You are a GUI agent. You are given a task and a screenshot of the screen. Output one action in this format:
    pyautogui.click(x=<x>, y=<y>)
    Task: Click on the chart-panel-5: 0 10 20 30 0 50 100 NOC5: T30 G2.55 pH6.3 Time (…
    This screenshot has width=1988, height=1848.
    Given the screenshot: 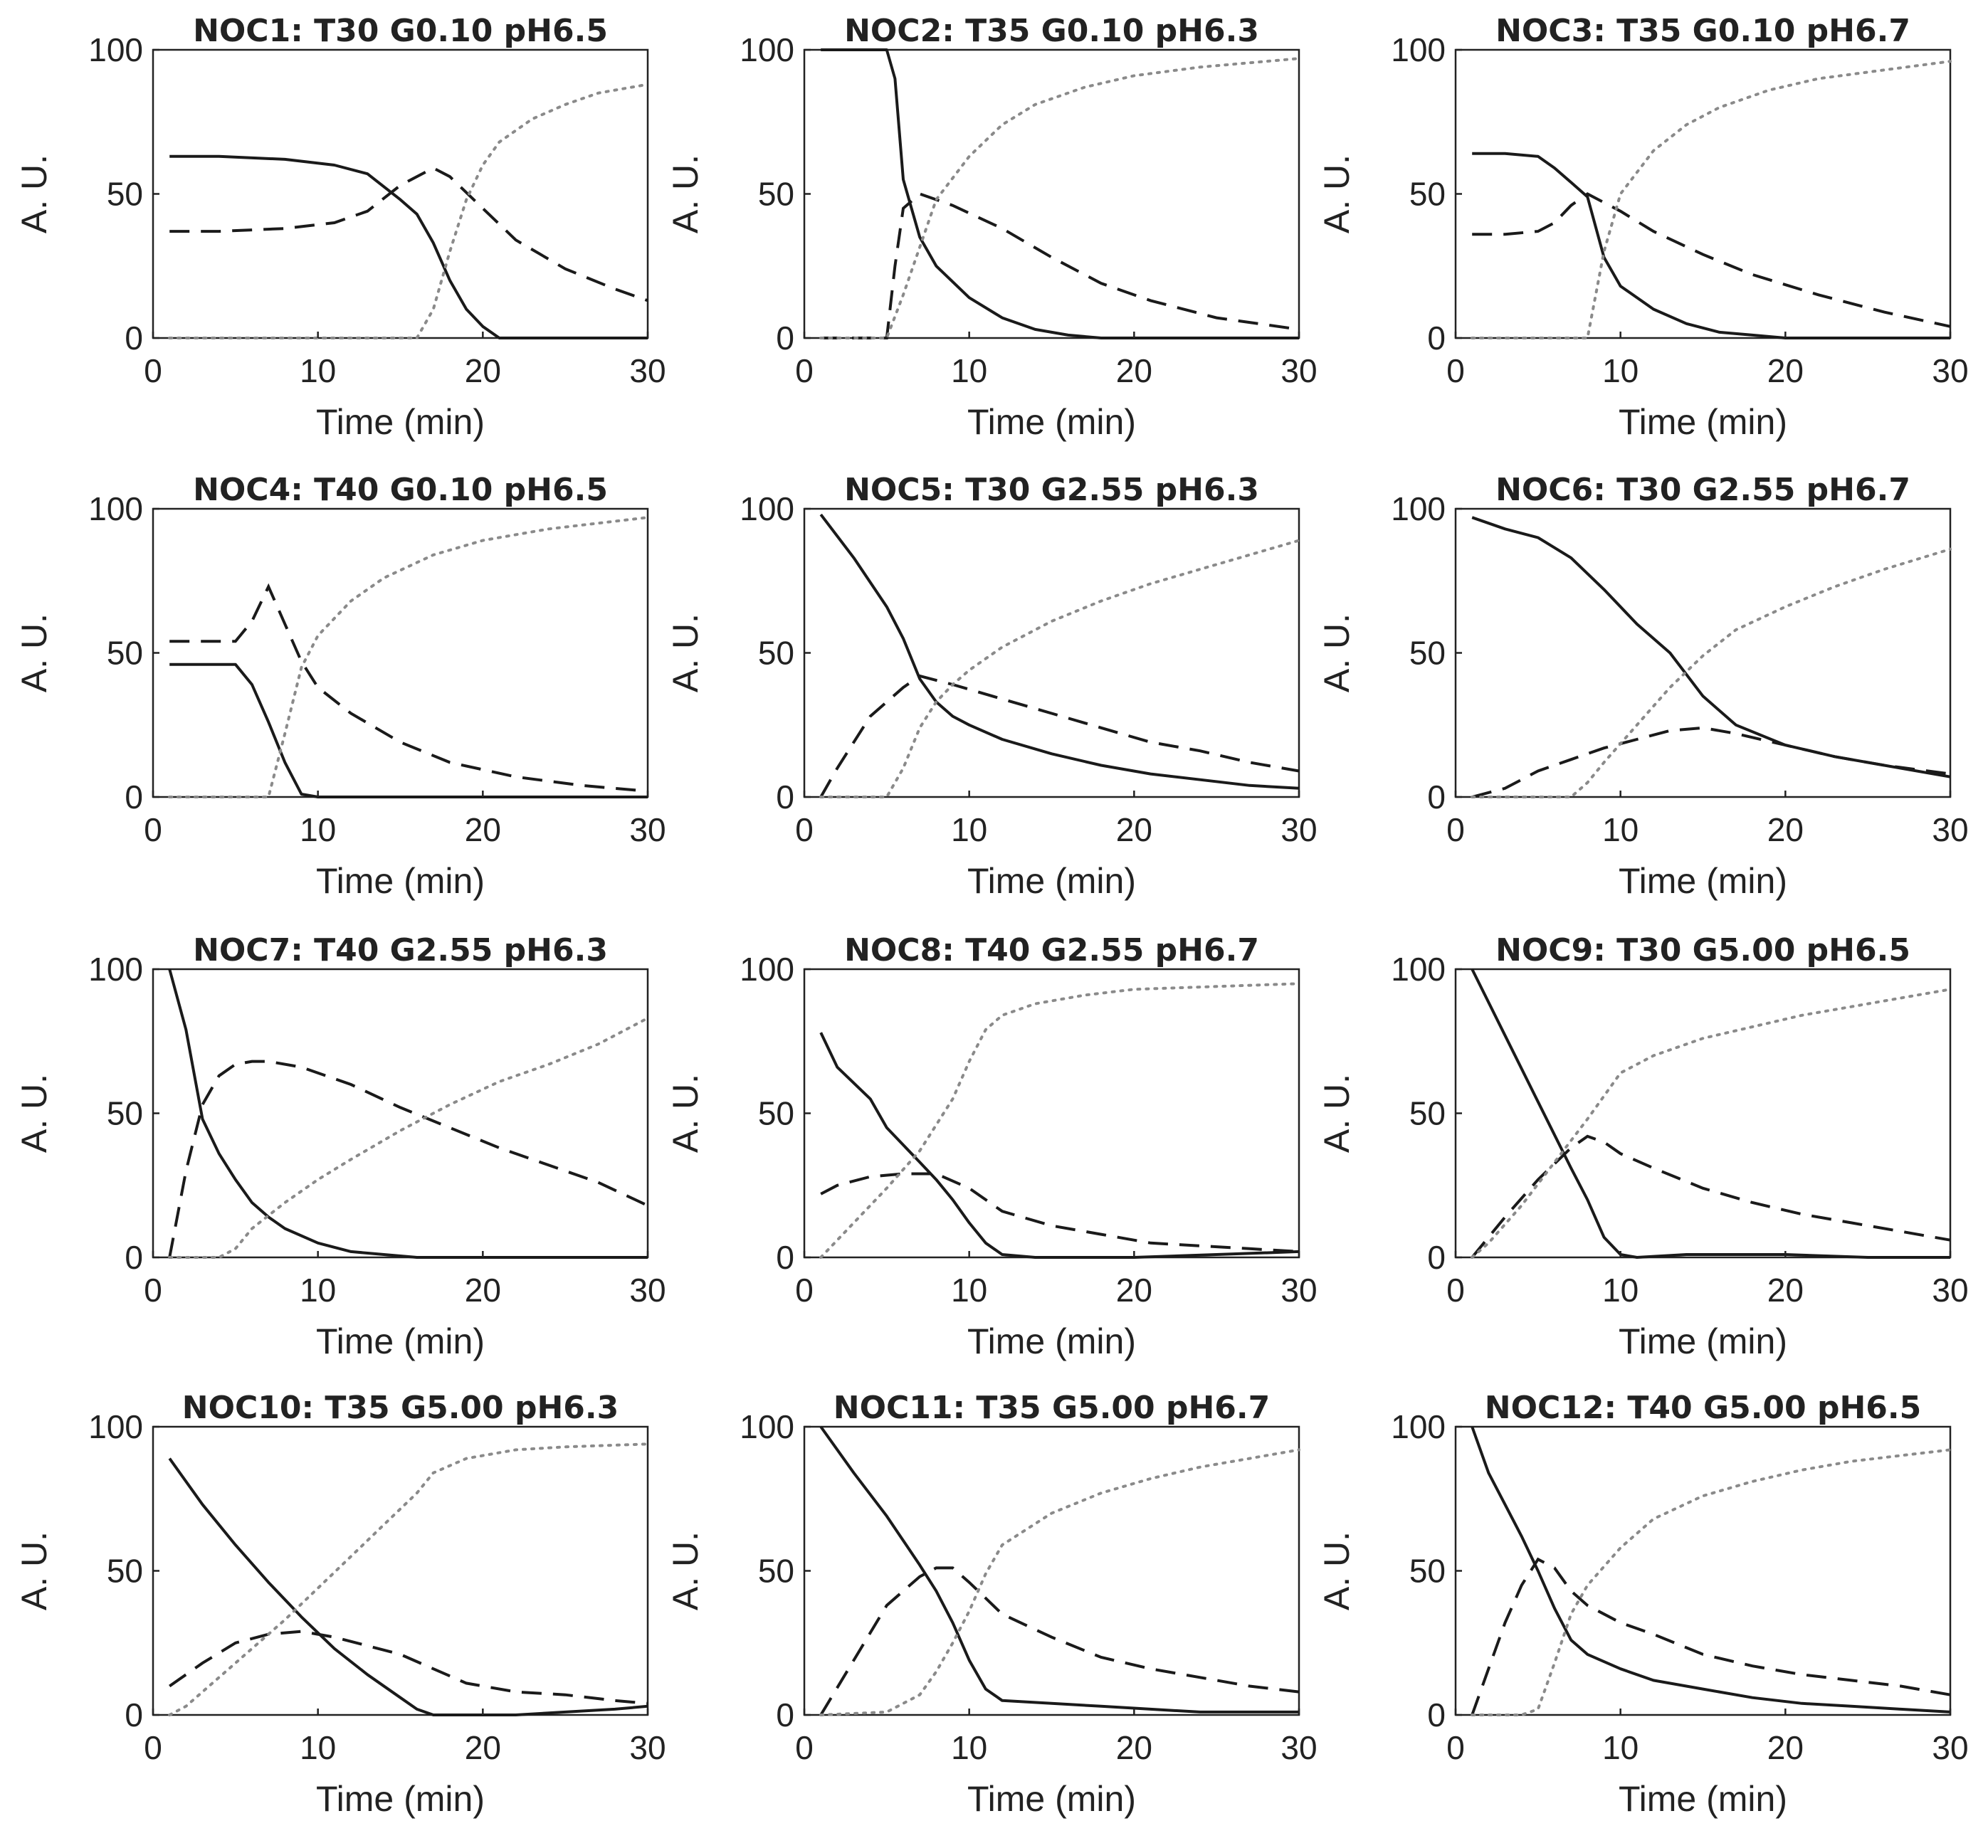 What is the action you would take?
    pyautogui.click(x=992, y=686)
    